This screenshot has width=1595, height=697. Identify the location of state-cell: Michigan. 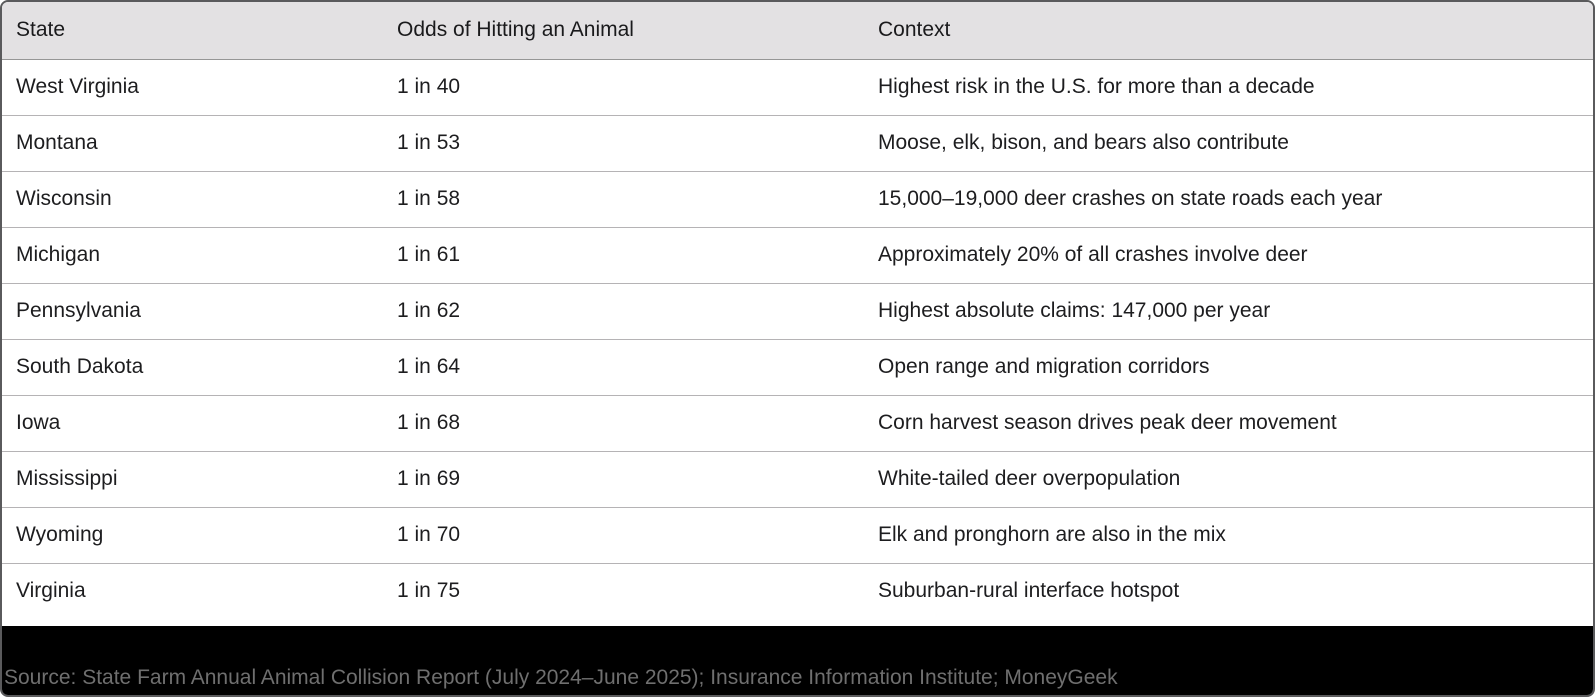
(192, 254).